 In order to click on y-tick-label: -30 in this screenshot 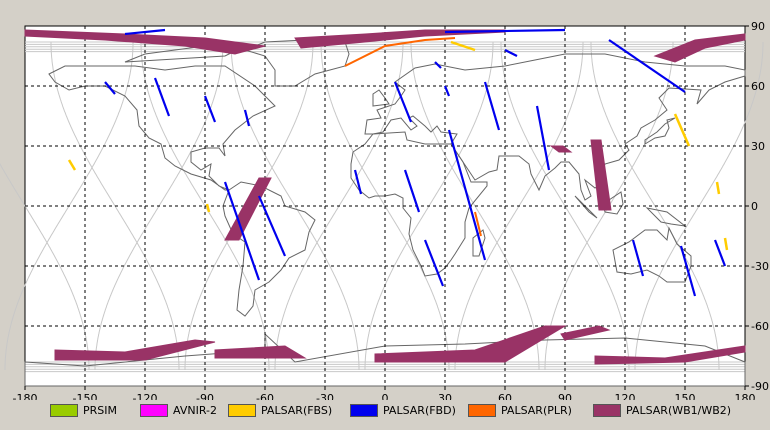, I will do `click(760, 266)`.